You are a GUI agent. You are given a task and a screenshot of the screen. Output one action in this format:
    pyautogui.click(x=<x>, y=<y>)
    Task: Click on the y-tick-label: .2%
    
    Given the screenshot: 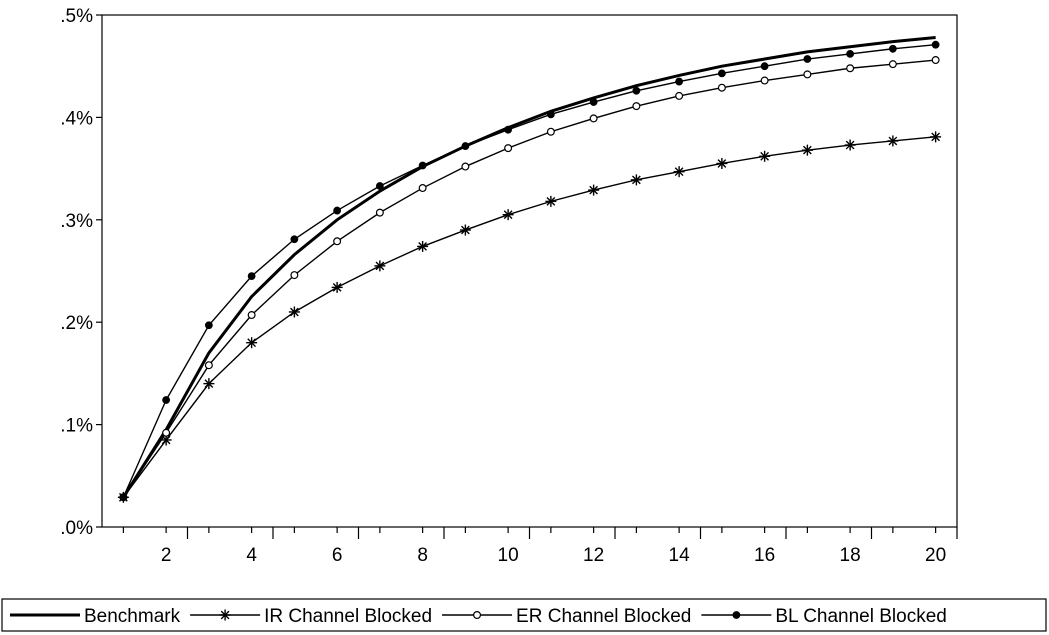 What is the action you would take?
    pyautogui.click(x=76, y=323)
    